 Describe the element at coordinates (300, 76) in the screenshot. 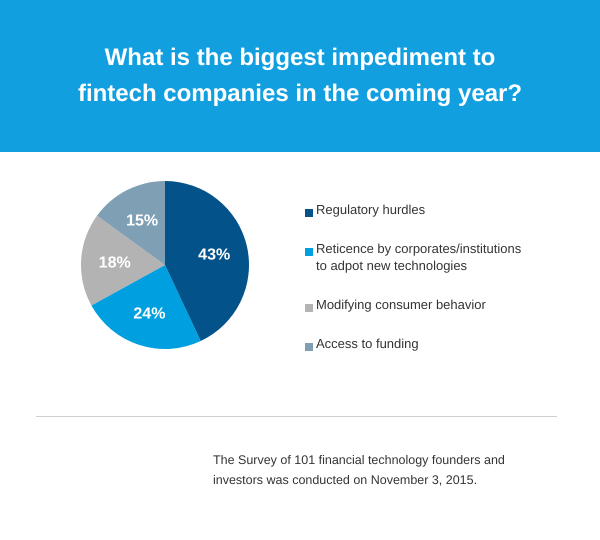

I see `chart-title: What is the biggest impediment to fintech companies in the coming year?` at that location.